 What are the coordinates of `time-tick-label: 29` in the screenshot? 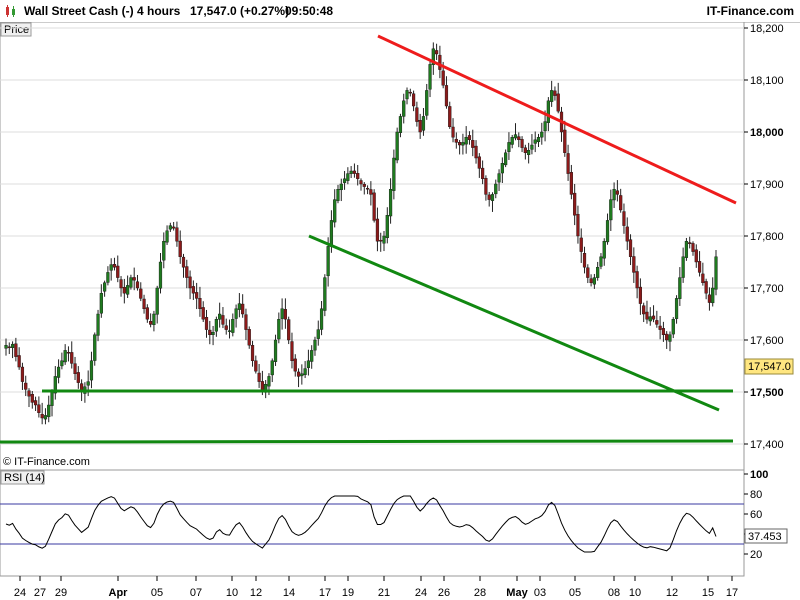 It's located at (61, 593).